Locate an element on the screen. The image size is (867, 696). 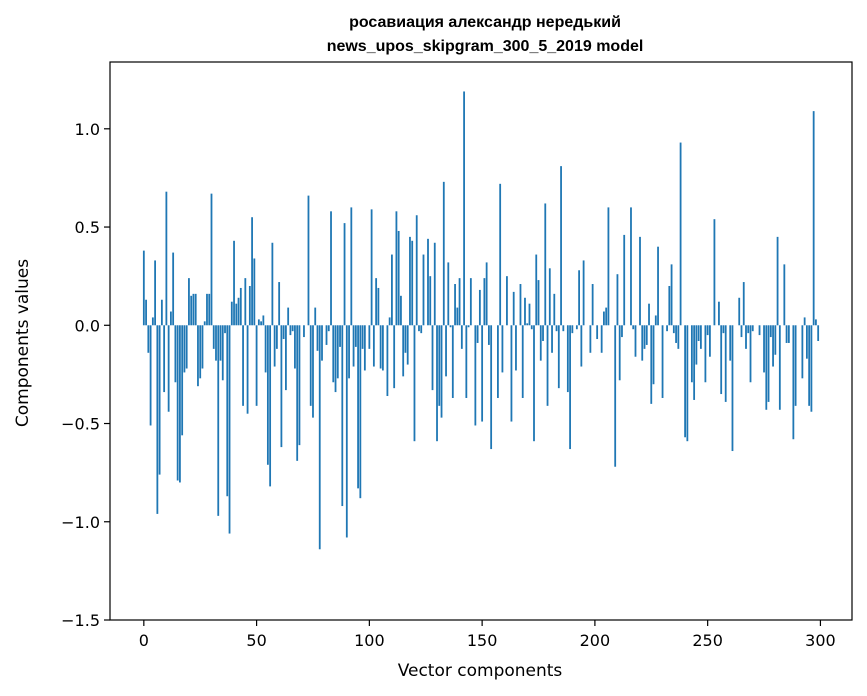
y-tick-label: −1.0 is located at coordinates (80, 522).